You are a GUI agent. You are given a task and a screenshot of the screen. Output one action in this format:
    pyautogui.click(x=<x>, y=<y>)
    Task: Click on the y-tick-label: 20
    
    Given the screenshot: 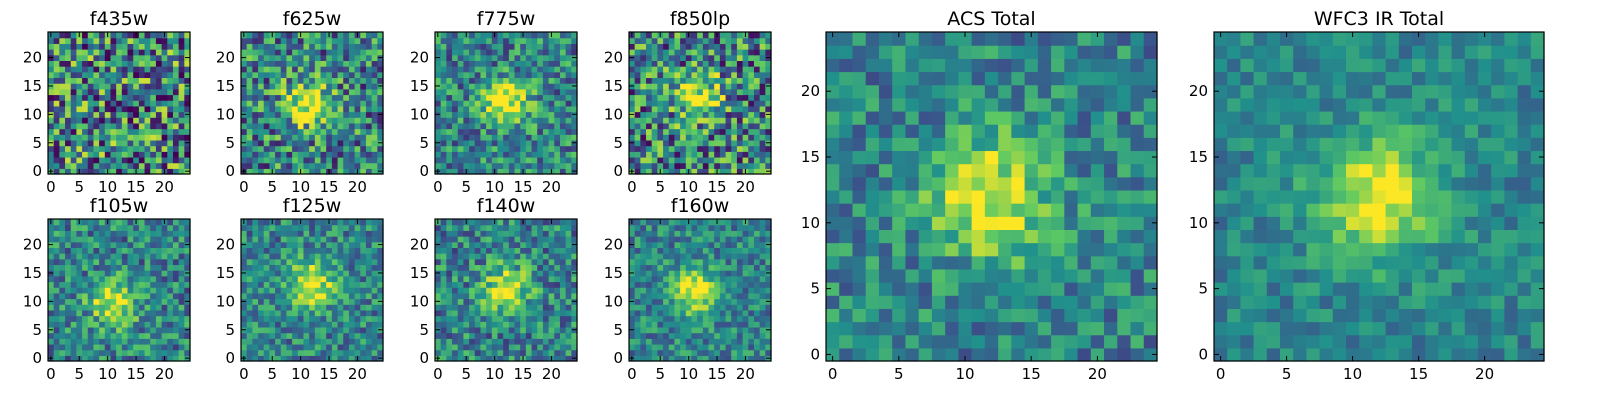 What is the action you would take?
    pyautogui.click(x=419, y=245)
    